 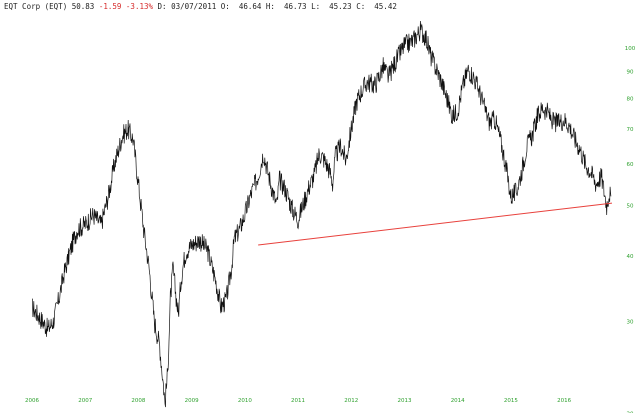 I want to click on high-value: 46.73, so click(x=295, y=6).